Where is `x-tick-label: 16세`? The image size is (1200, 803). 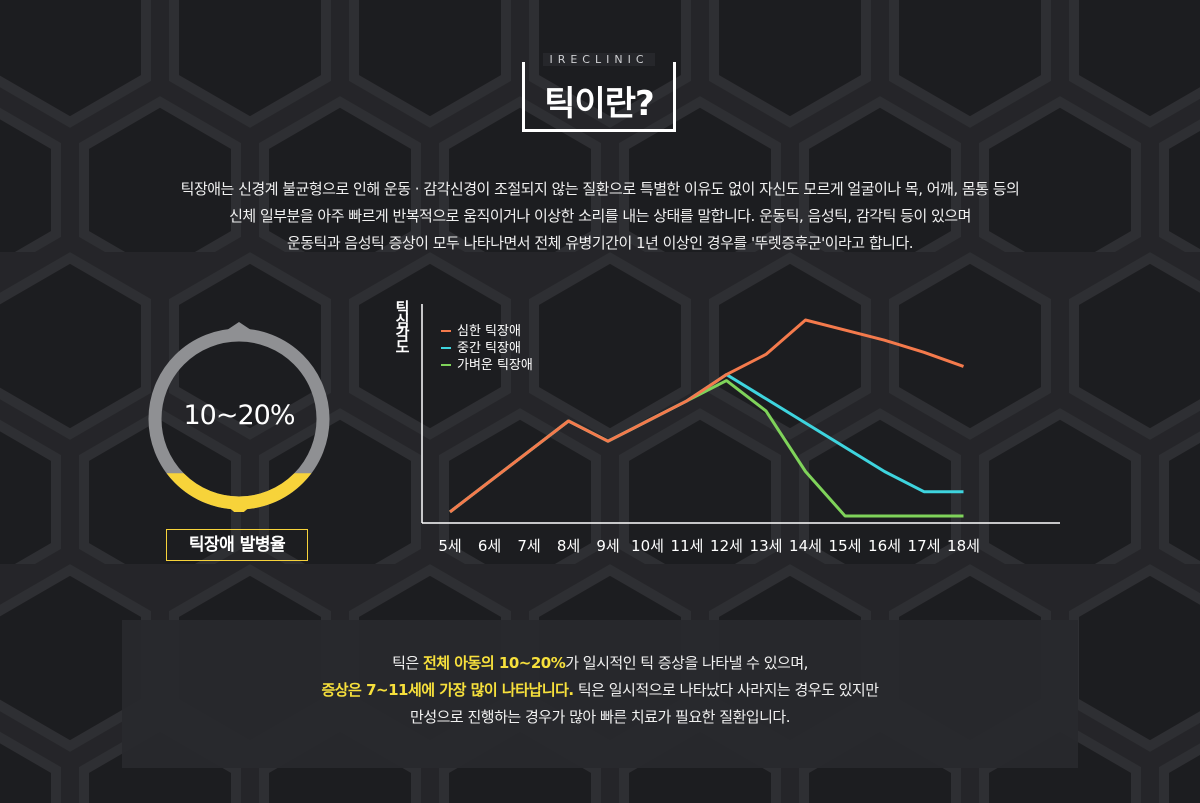
x-tick-label: 16세 is located at coordinates (884, 546).